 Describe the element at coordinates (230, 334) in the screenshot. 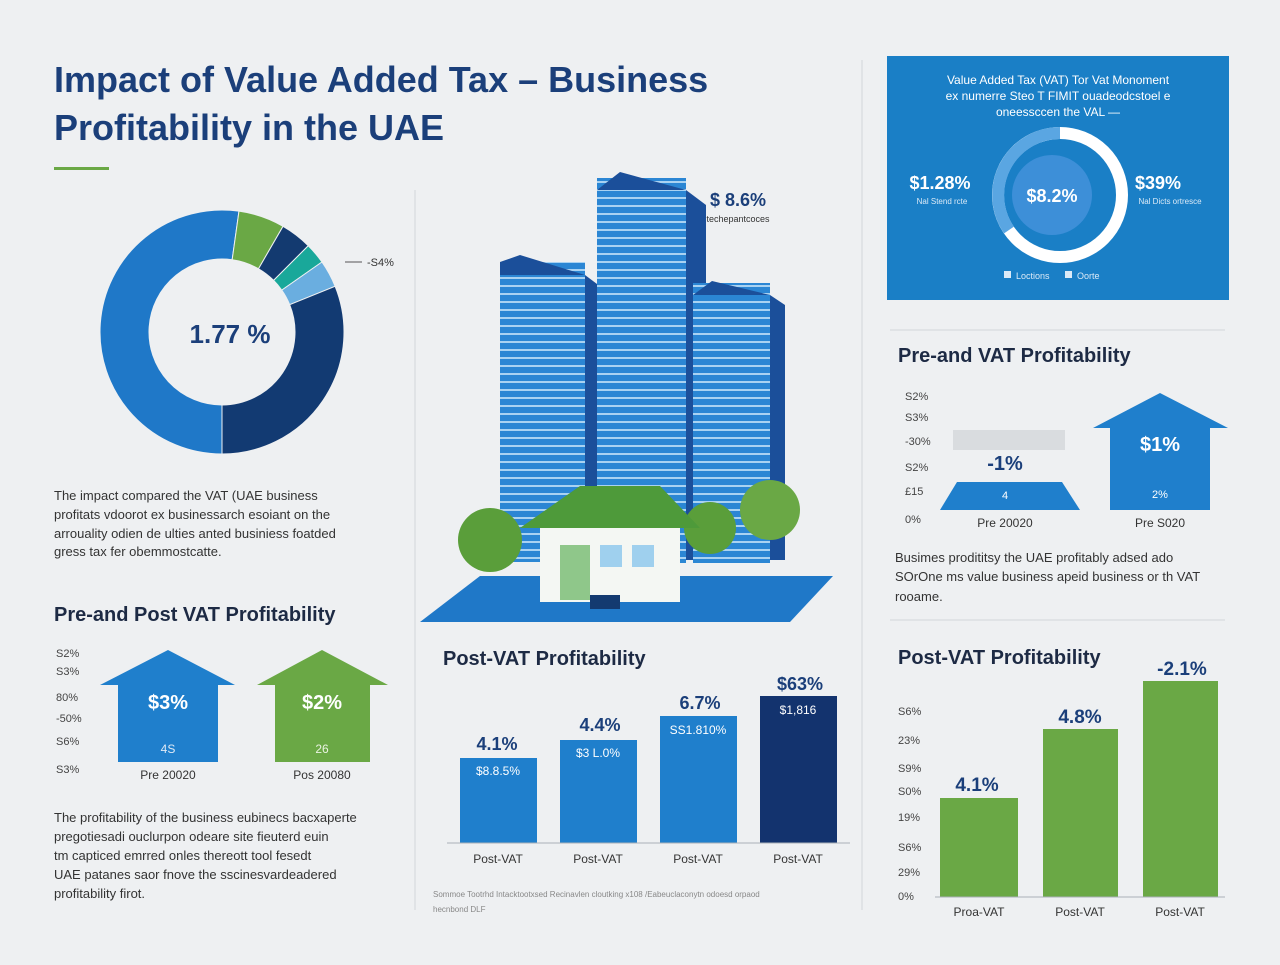

I see `donut-center-label: 1.77 %` at that location.